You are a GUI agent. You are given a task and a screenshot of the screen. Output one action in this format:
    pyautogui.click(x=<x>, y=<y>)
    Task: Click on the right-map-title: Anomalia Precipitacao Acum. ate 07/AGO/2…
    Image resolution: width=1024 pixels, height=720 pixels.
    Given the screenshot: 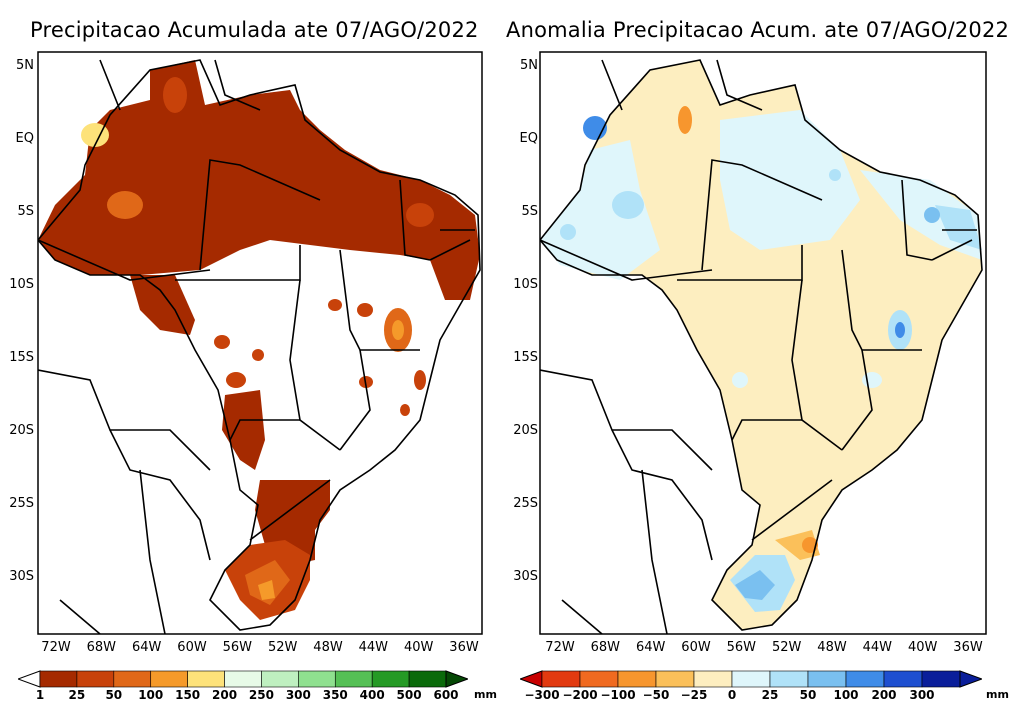 What is the action you would take?
    pyautogui.click(x=758, y=30)
    